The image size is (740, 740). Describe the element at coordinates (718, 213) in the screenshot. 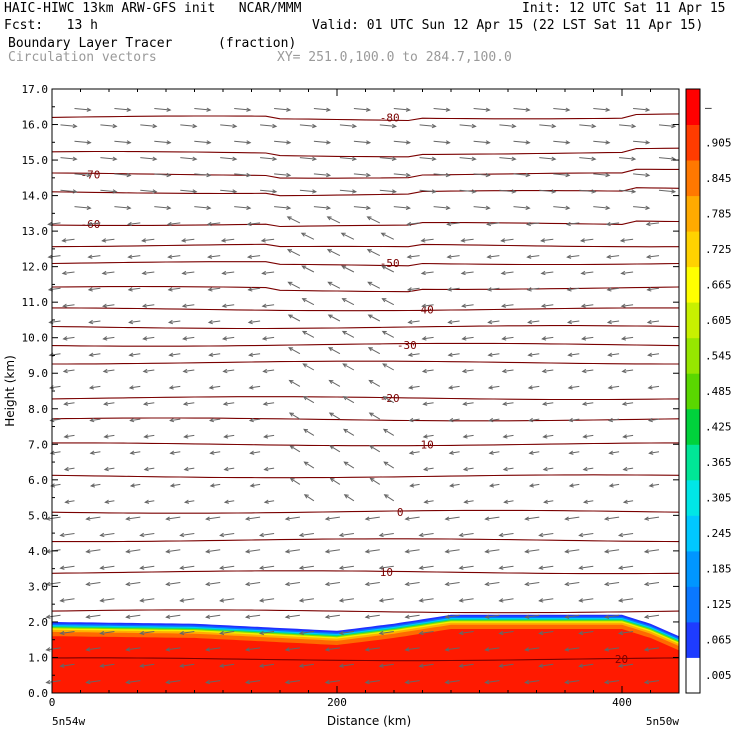

I see `colorbar-label: .785` at that location.